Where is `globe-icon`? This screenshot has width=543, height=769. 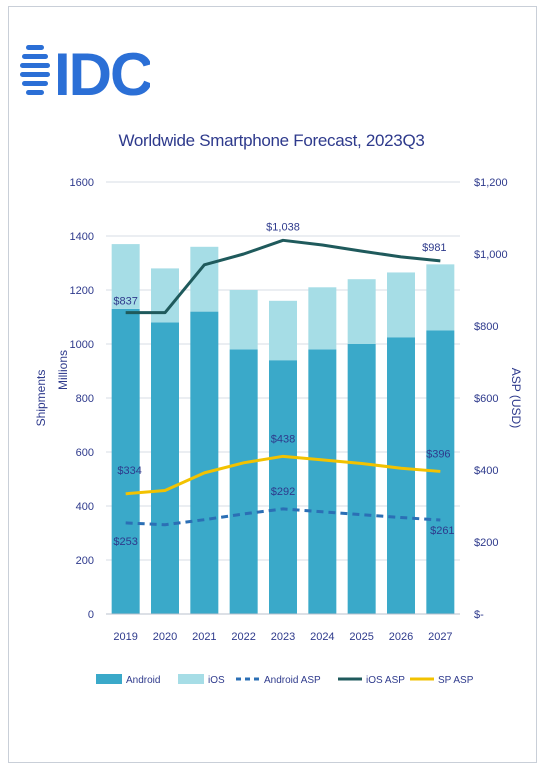
globe-icon is located at coordinates (35, 70).